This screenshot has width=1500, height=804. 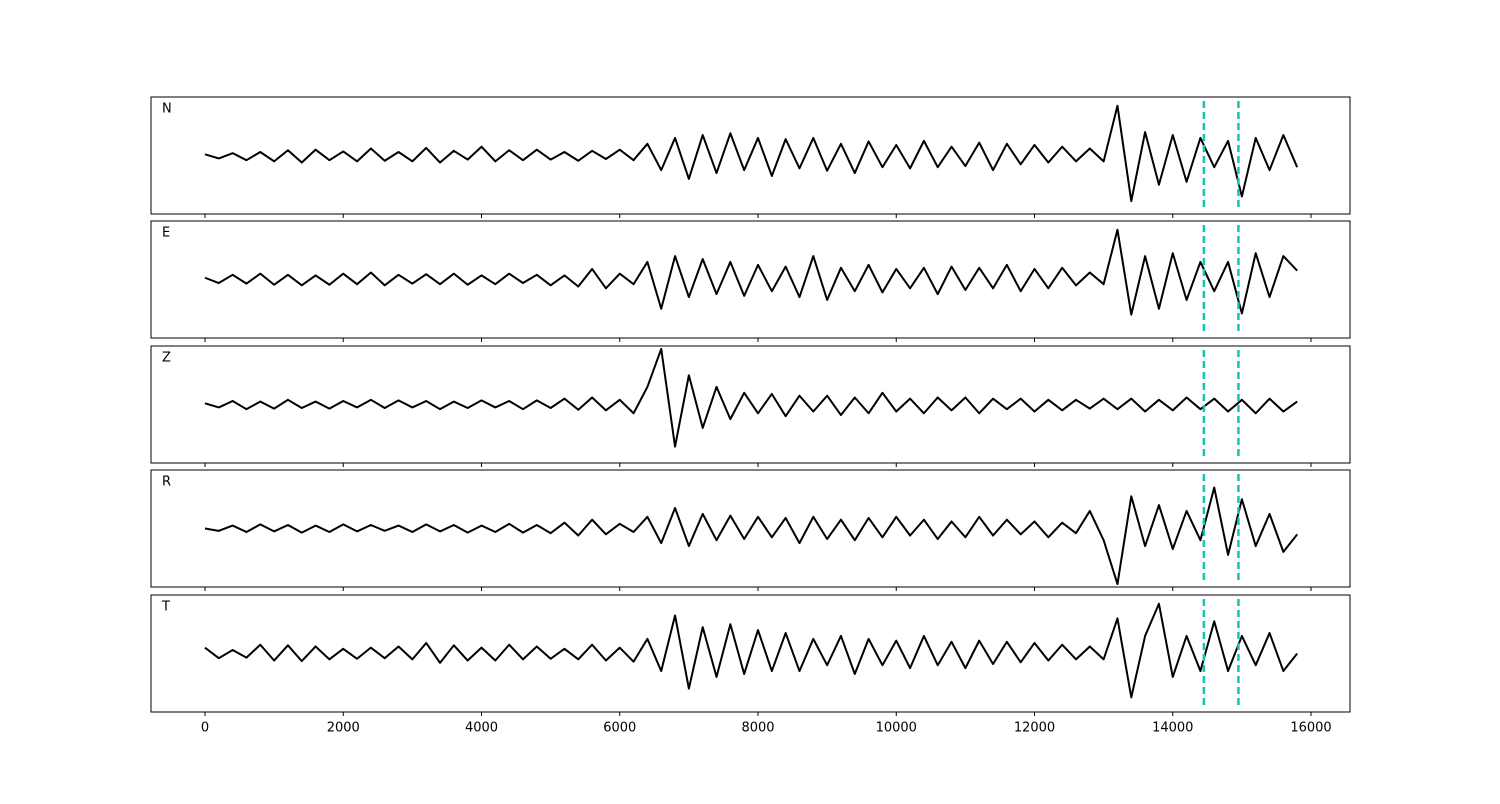 I want to click on panel-label: N, so click(x=167, y=109).